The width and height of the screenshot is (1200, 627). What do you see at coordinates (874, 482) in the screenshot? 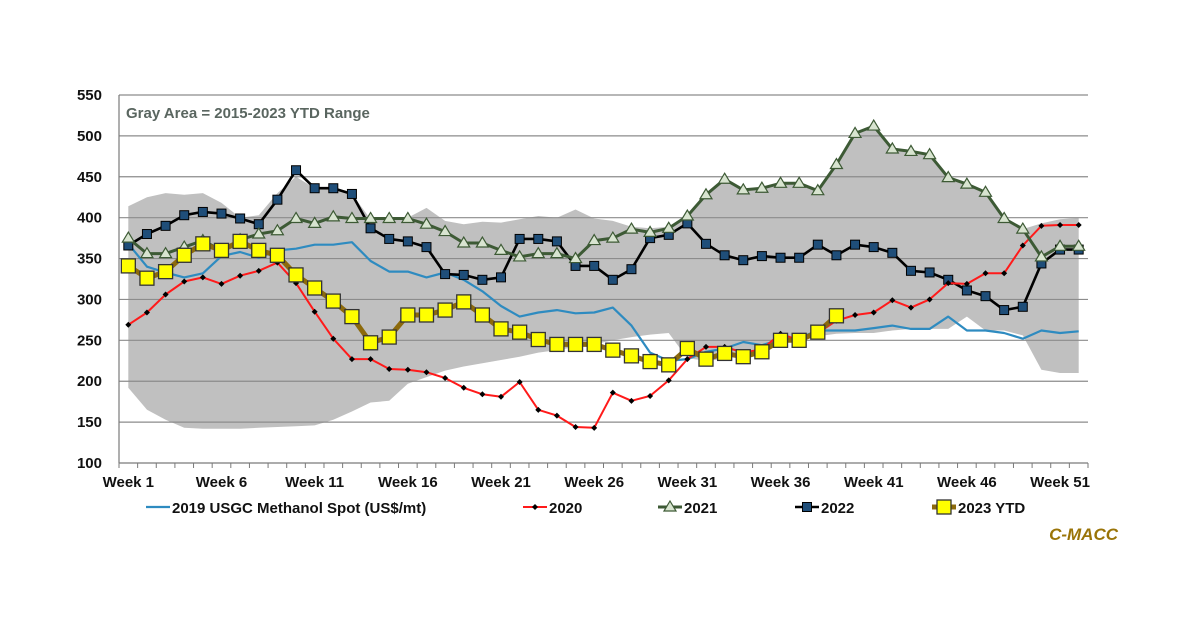
I see `x-tick-label: Week 41` at bounding box center [874, 482].